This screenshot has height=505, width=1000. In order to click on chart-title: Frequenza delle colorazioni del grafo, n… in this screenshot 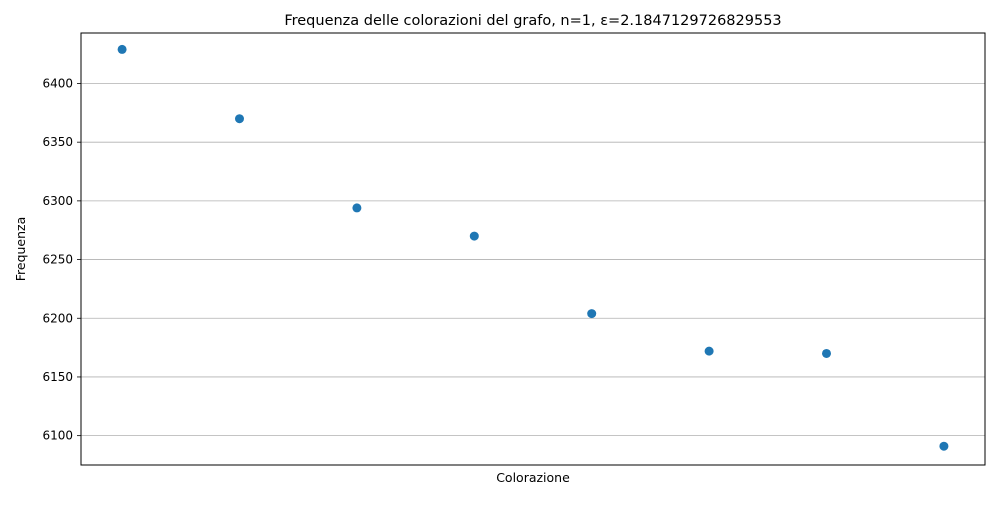, I will do `click(532, 21)`.